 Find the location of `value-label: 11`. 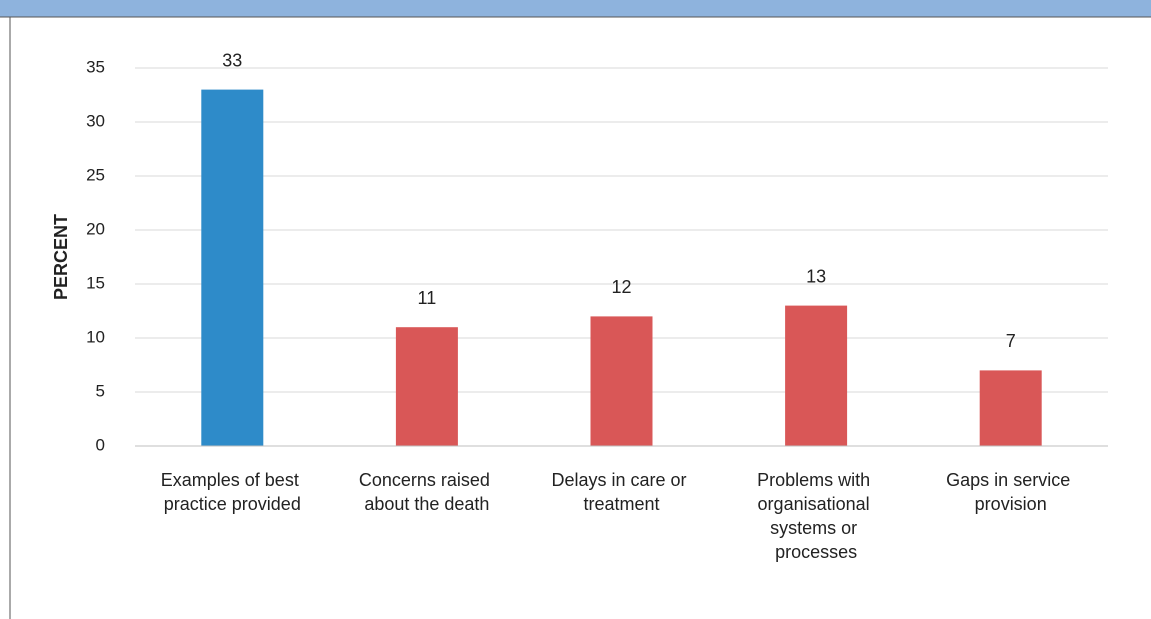

value-label: 11 is located at coordinates (427, 298).